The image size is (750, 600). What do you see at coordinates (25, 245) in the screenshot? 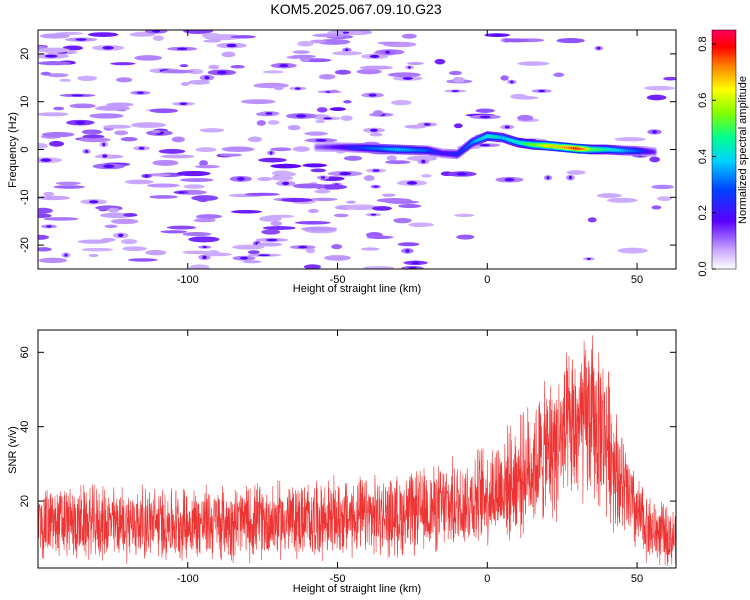
I see `y-tick-label: -20` at bounding box center [25, 245].